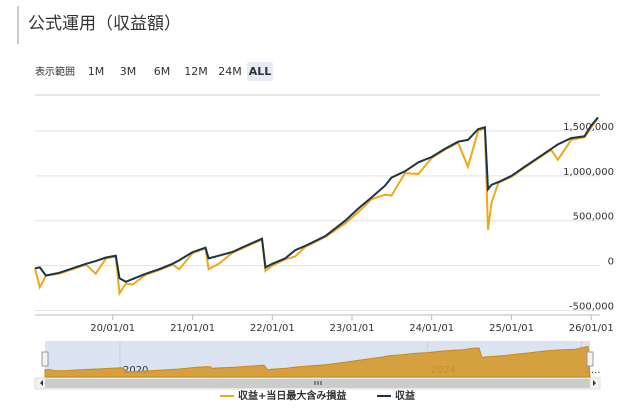  Describe the element at coordinates (431, 328) in the screenshot. I see `x-tick-label: 24/01/01` at that location.